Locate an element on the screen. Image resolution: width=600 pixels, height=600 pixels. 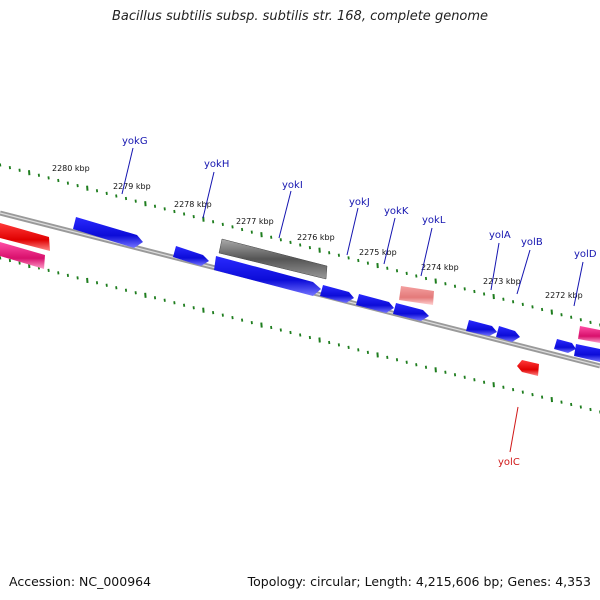
gene-label-yokI: yokI is located at coordinates (292, 185).